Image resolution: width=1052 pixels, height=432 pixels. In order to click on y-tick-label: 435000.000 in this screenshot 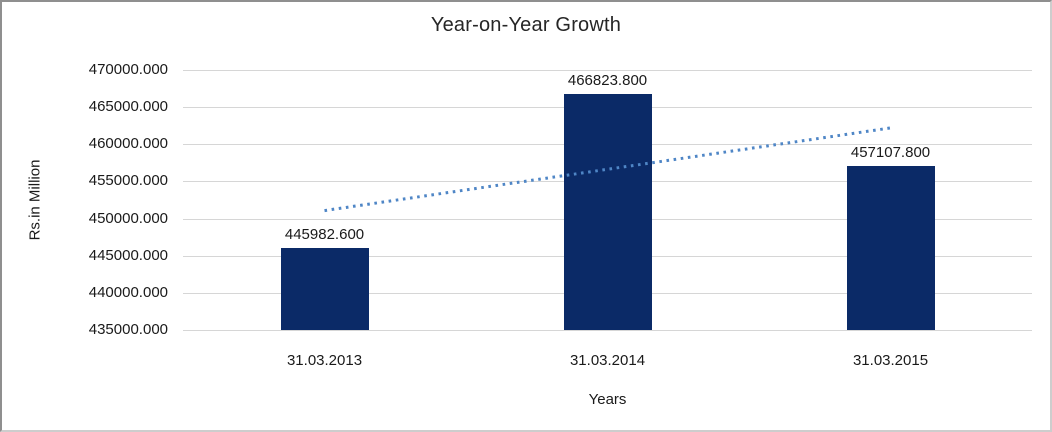, I will do `click(128, 329)`.